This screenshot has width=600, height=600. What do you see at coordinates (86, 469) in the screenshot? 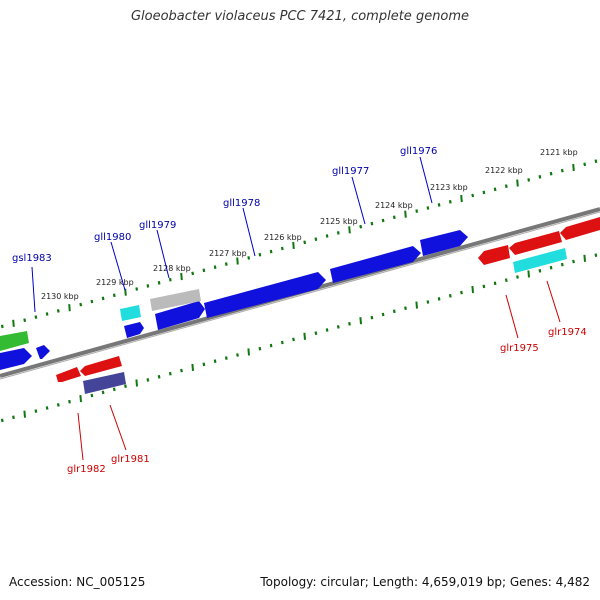
I see `gene-label-glr1982: glr1982` at bounding box center [86, 469].